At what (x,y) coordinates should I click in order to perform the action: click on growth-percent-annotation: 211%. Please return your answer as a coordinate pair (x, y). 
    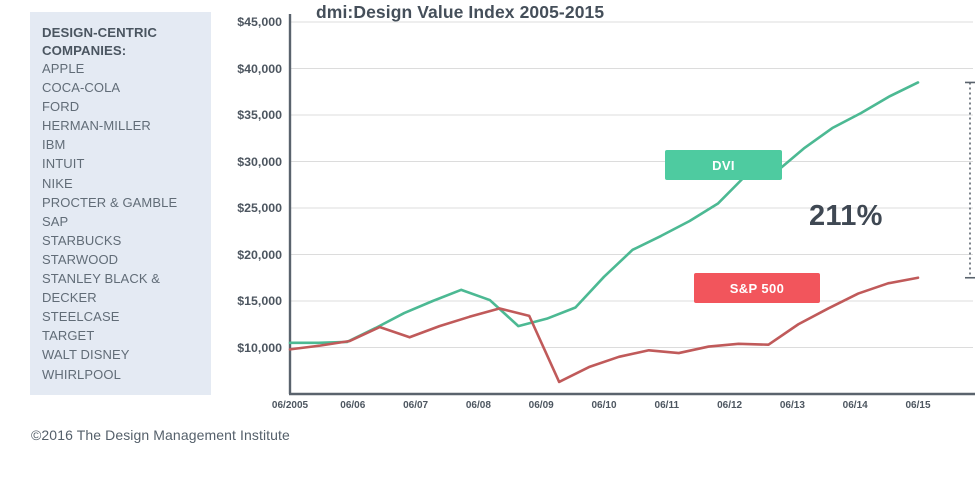
    Looking at the image, I should click on (846, 216).